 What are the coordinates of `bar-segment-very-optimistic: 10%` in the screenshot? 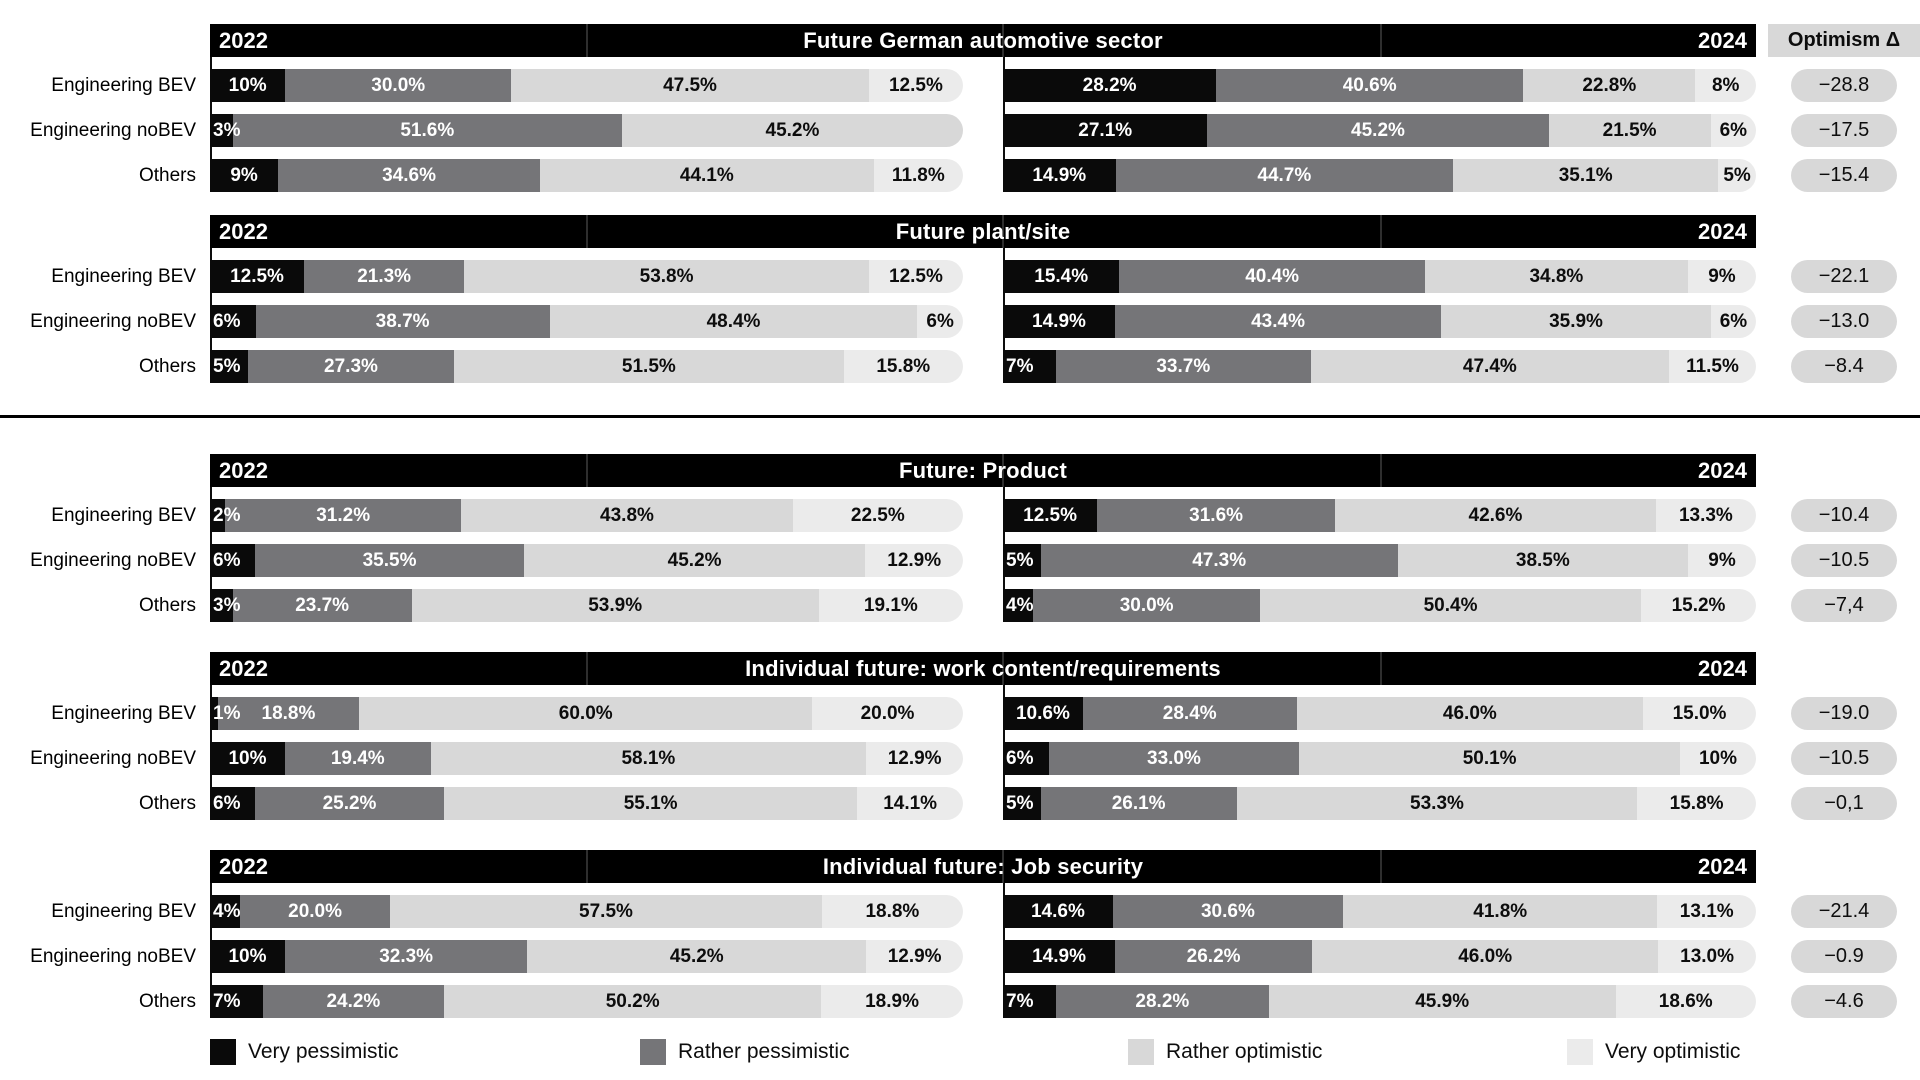 It's located at (1717, 758).